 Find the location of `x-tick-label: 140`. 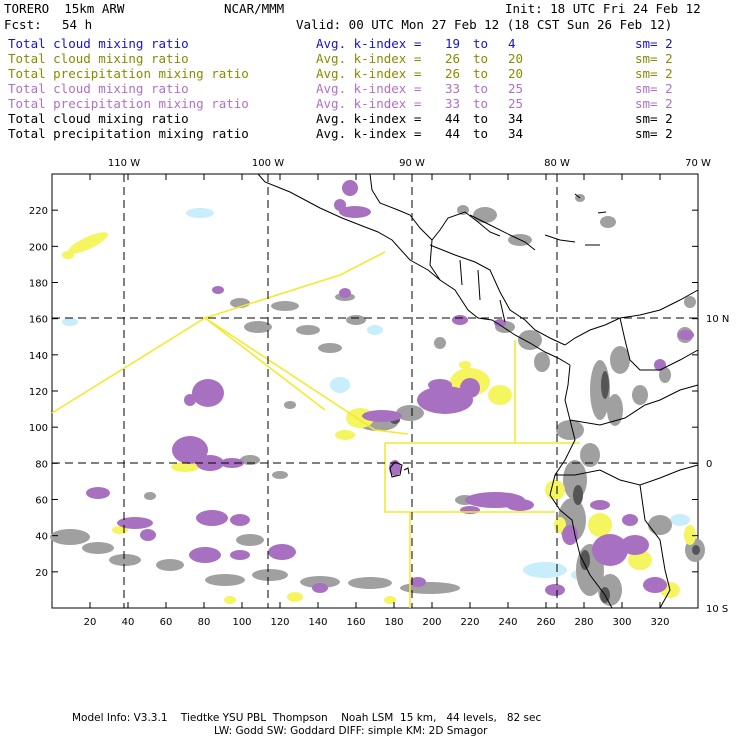

x-tick-label: 140 is located at coordinates (317, 622).